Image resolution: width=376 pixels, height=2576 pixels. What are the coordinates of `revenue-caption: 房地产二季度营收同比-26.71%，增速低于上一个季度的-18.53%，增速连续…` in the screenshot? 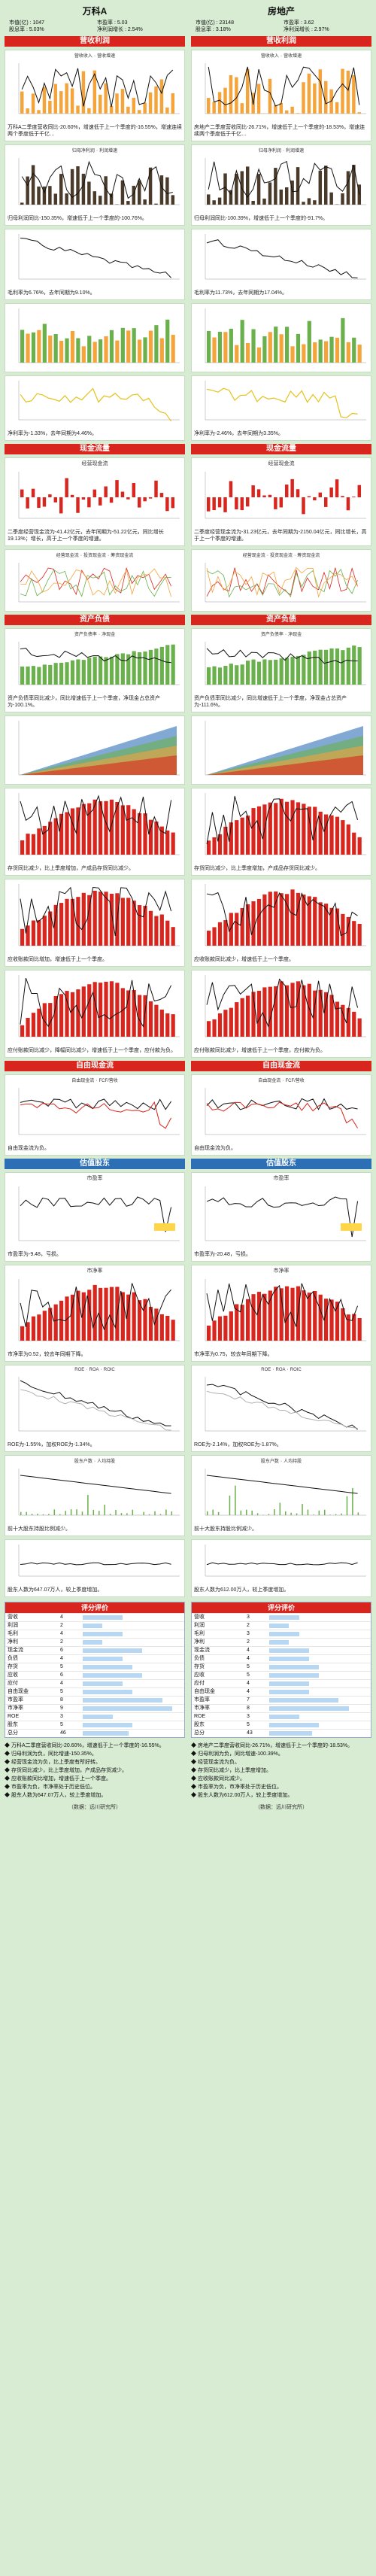 It's located at (279, 131).